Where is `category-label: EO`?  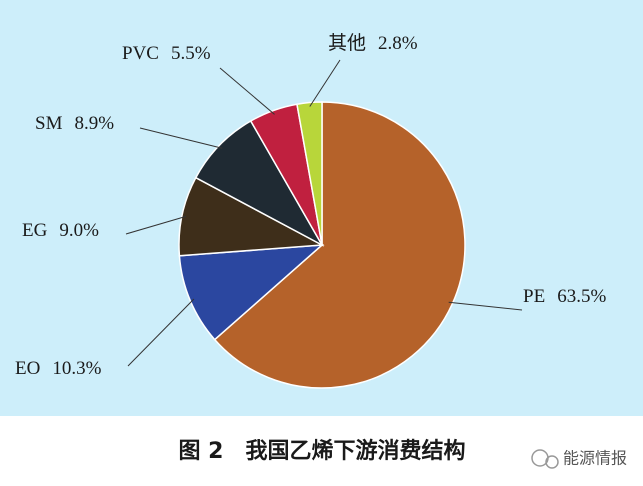 category-label: EO is located at coordinates (27, 368).